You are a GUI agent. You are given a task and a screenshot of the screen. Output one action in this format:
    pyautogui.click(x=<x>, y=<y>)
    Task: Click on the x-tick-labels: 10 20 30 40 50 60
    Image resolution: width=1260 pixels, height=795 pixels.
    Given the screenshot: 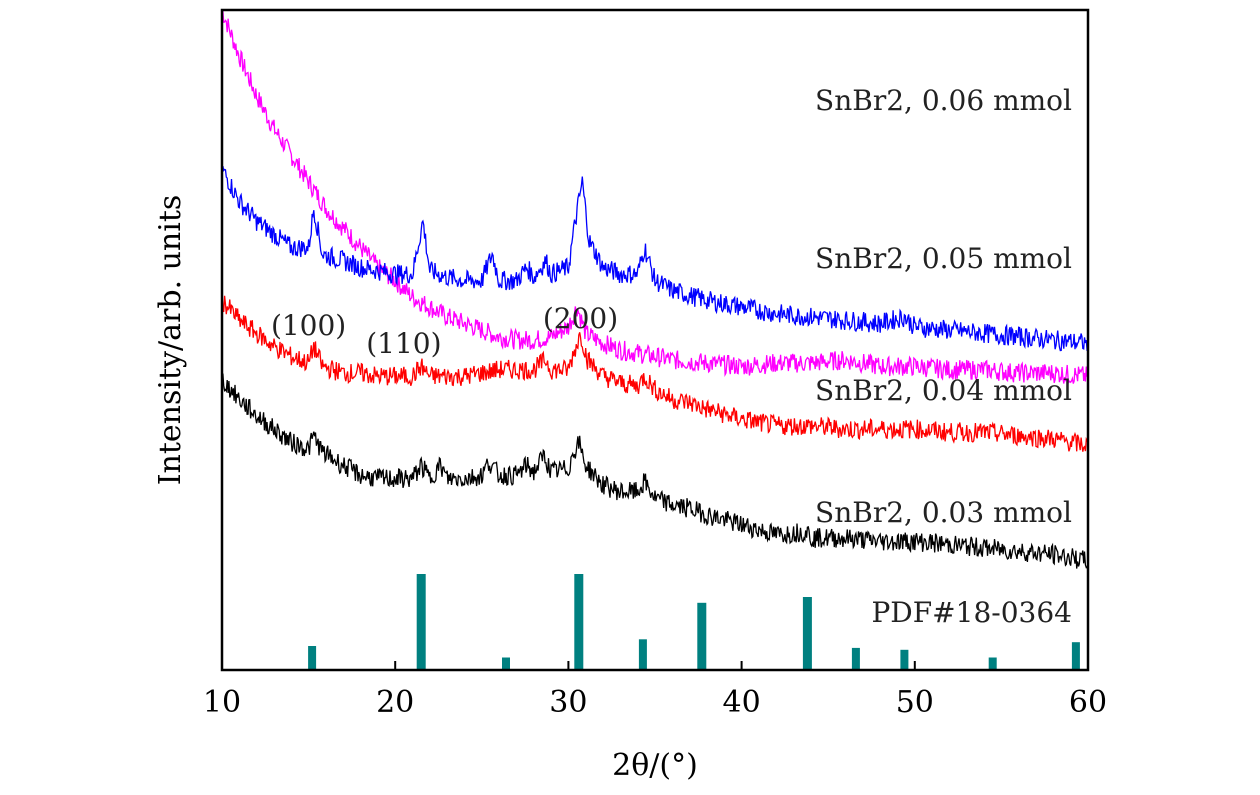 What is the action you would take?
    pyautogui.click(x=655, y=702)
    